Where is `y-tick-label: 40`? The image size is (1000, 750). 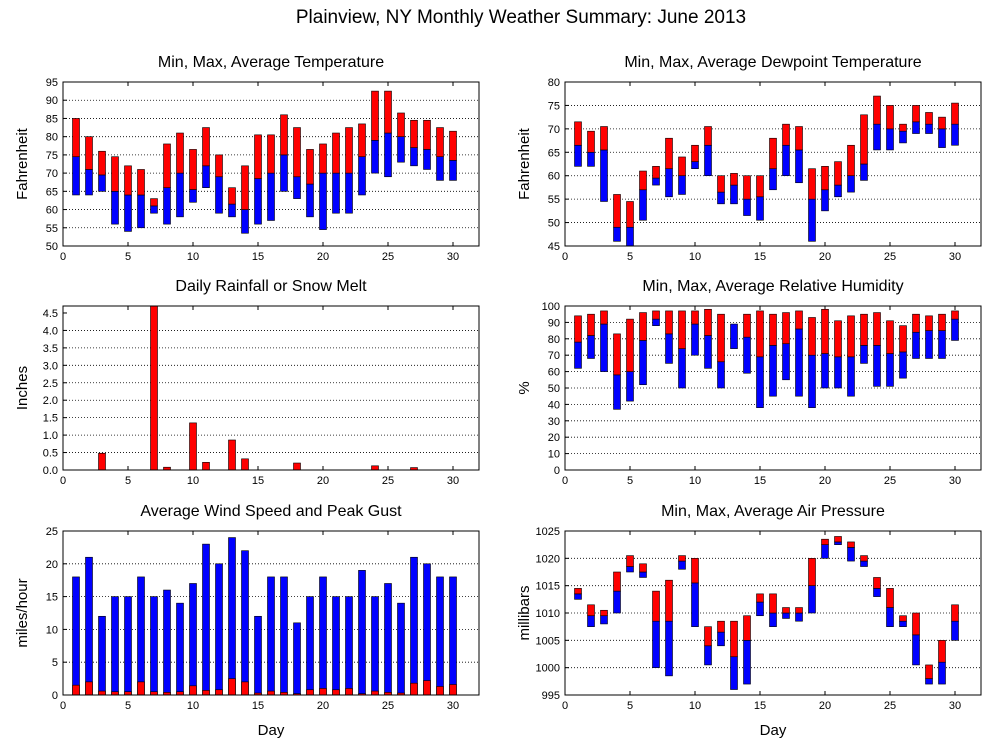
y-tick-label: 40 is located at coordinates (554, 405).